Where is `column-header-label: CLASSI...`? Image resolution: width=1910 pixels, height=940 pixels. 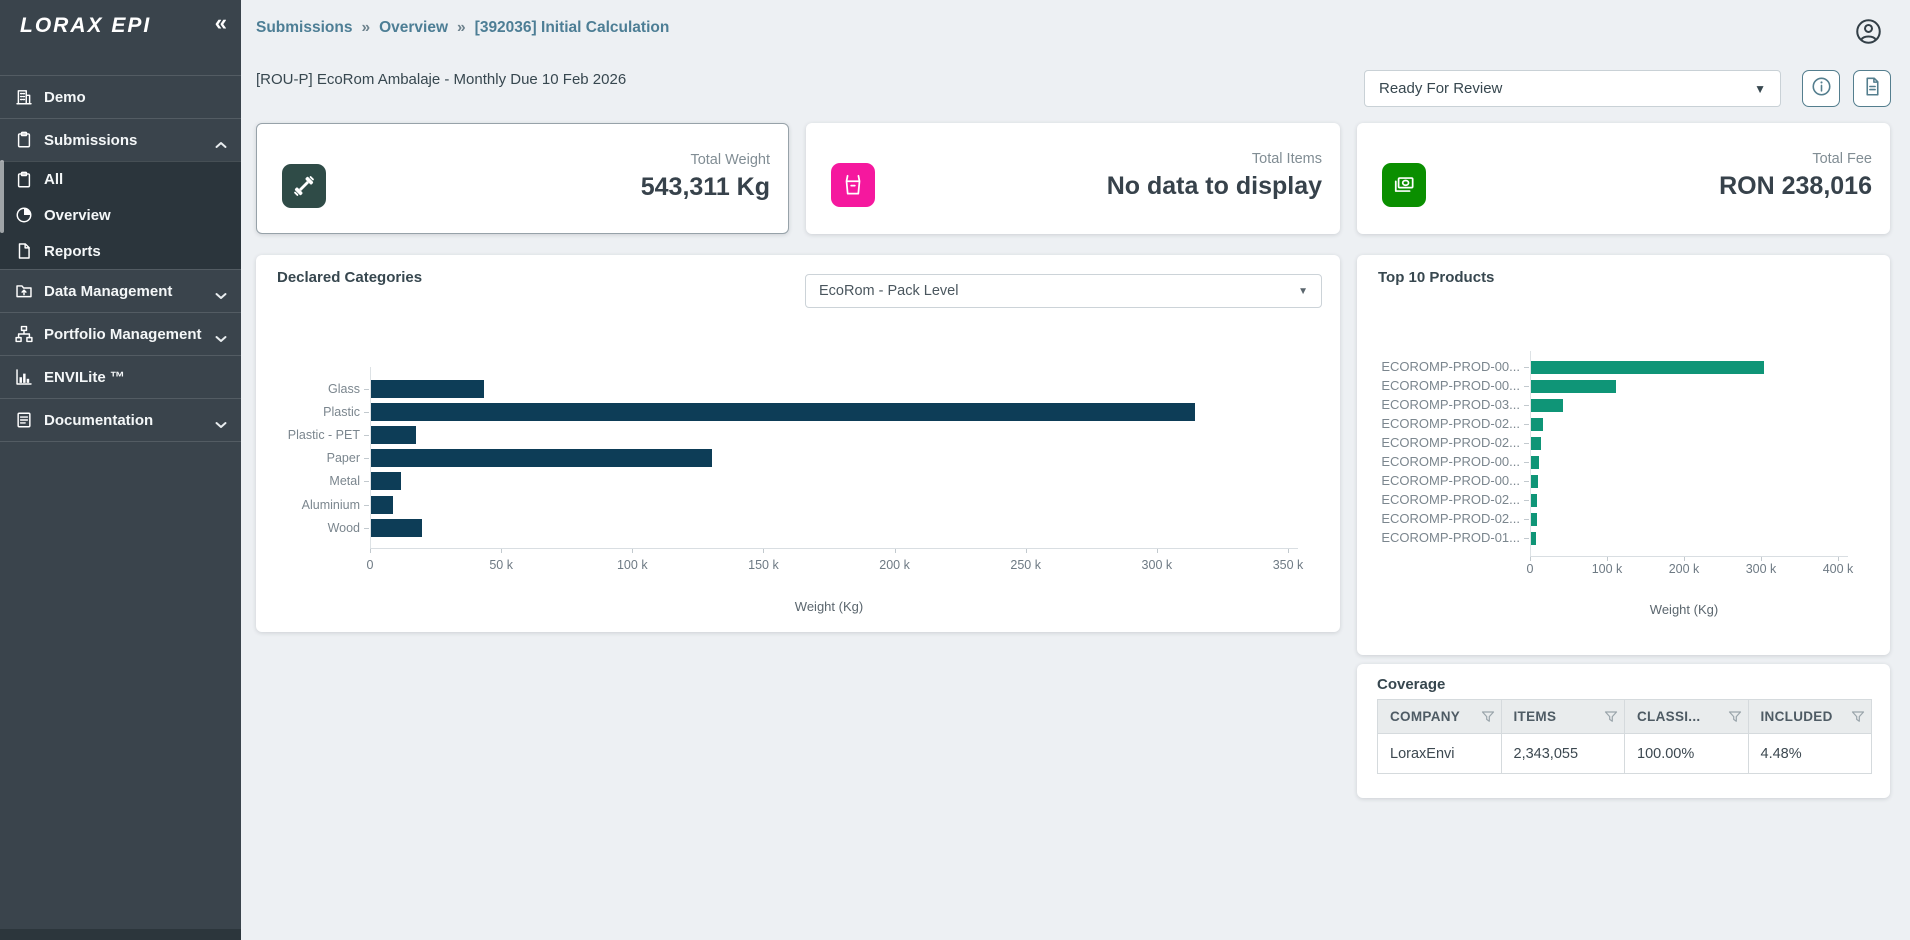
column-header-label: CLASSI... is located at coordinates (1669, 716).